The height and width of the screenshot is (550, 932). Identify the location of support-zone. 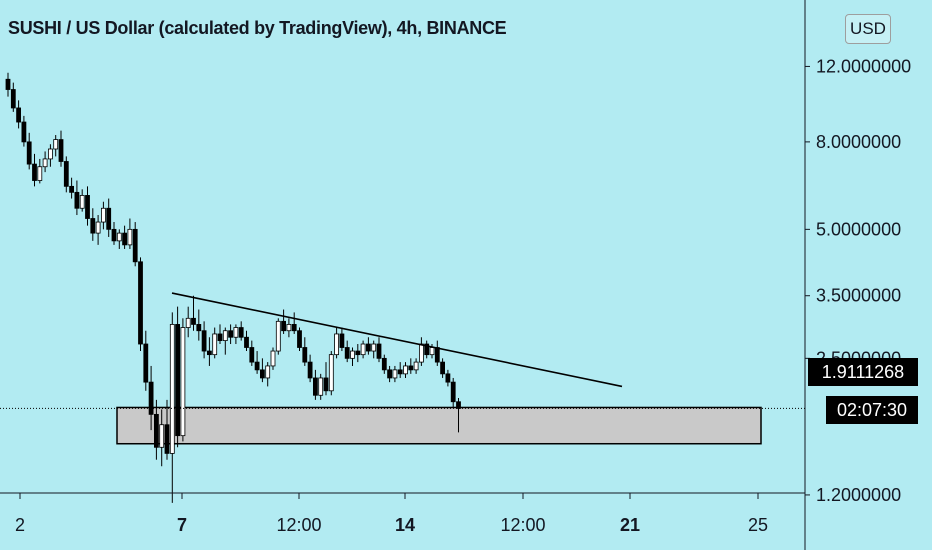
(439, 425).